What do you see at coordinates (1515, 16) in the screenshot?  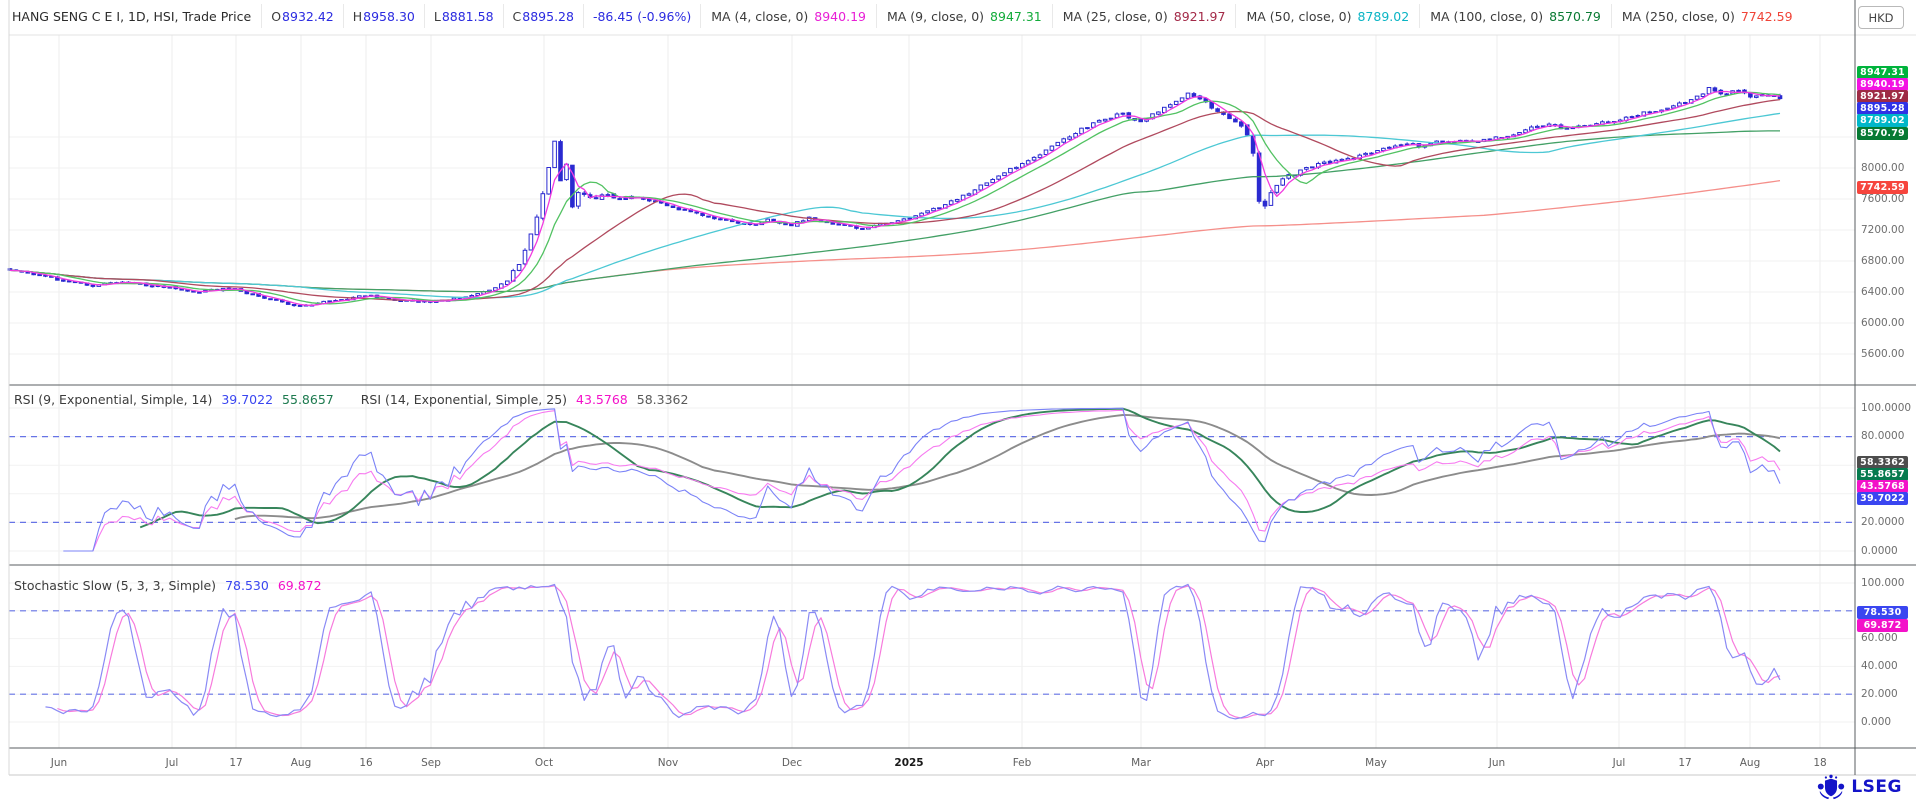 I see `ma-legend-item: MA (100, close, 0) 8570.79` at bounding box center [1515, 16].